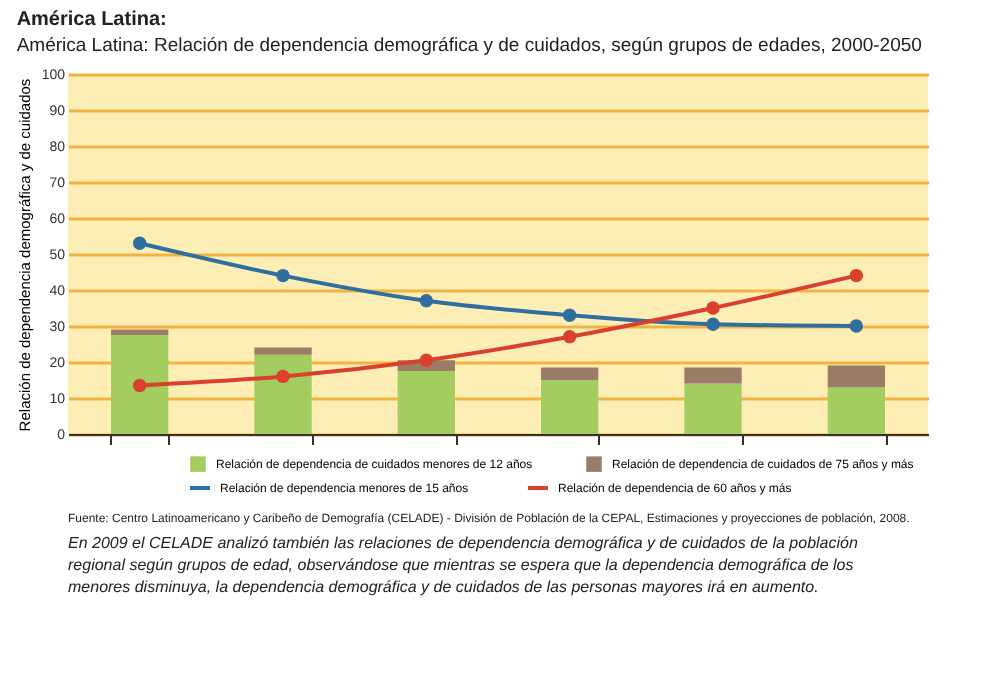  Describe the element at coordinates (469, 46) in the screenshot. I see `chart-subtitle: América Latina: Relación de dependencia demográfica y de cuidados, según grupos de edades, 2000-2050` at that location.